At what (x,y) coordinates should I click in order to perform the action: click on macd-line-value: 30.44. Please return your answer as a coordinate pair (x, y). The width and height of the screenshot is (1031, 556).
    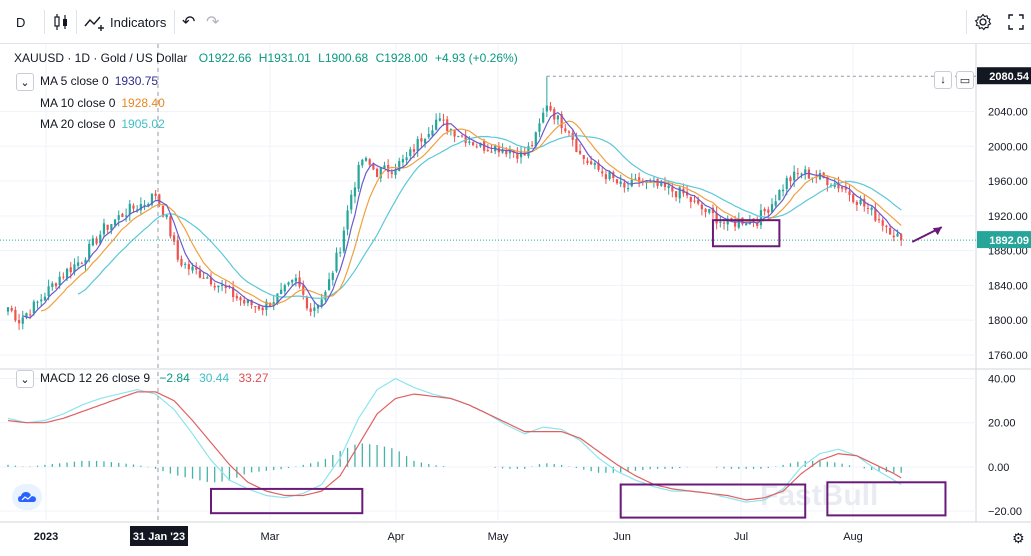
    Looking at the image, I should click on (214, 378).